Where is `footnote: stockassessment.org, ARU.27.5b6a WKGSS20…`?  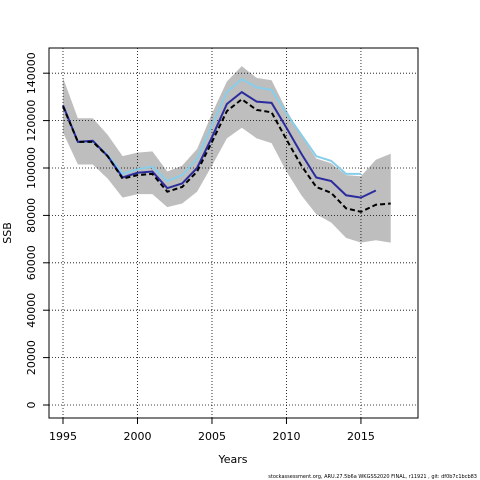
footnote: stockassessment.org, ARU.27.5b6a WKGSS20… is located at coordinates (372, 477).